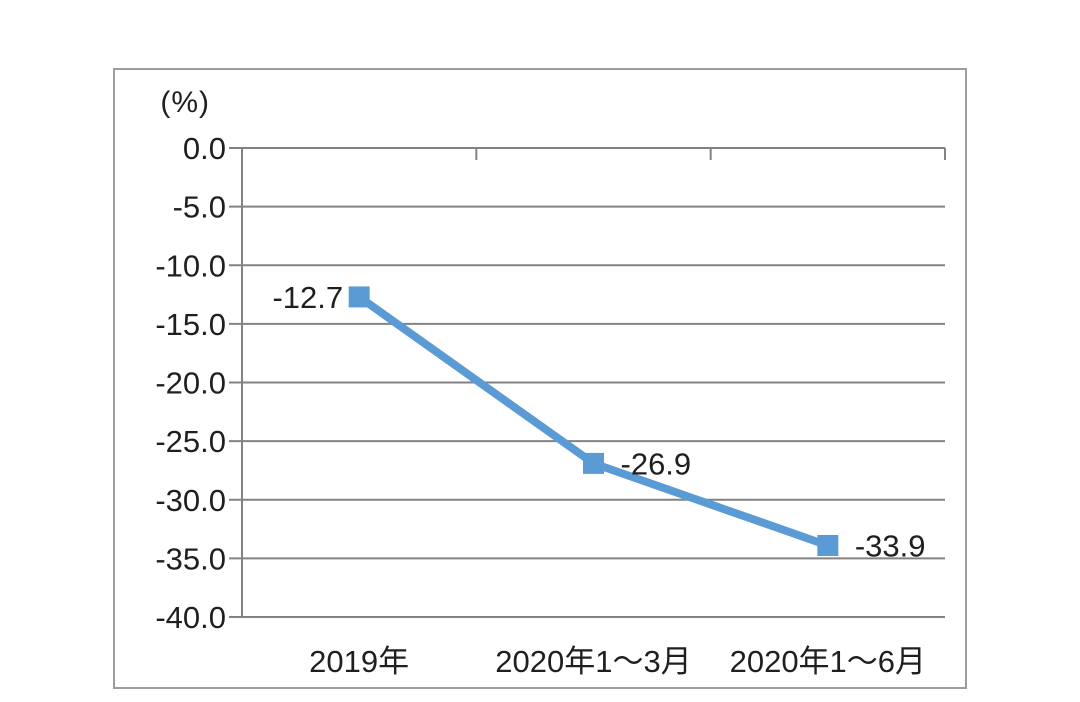 This screenshot has width=1080, height=702. I want to click on x-category-label: 2020年1～3月, so click(593, 661).